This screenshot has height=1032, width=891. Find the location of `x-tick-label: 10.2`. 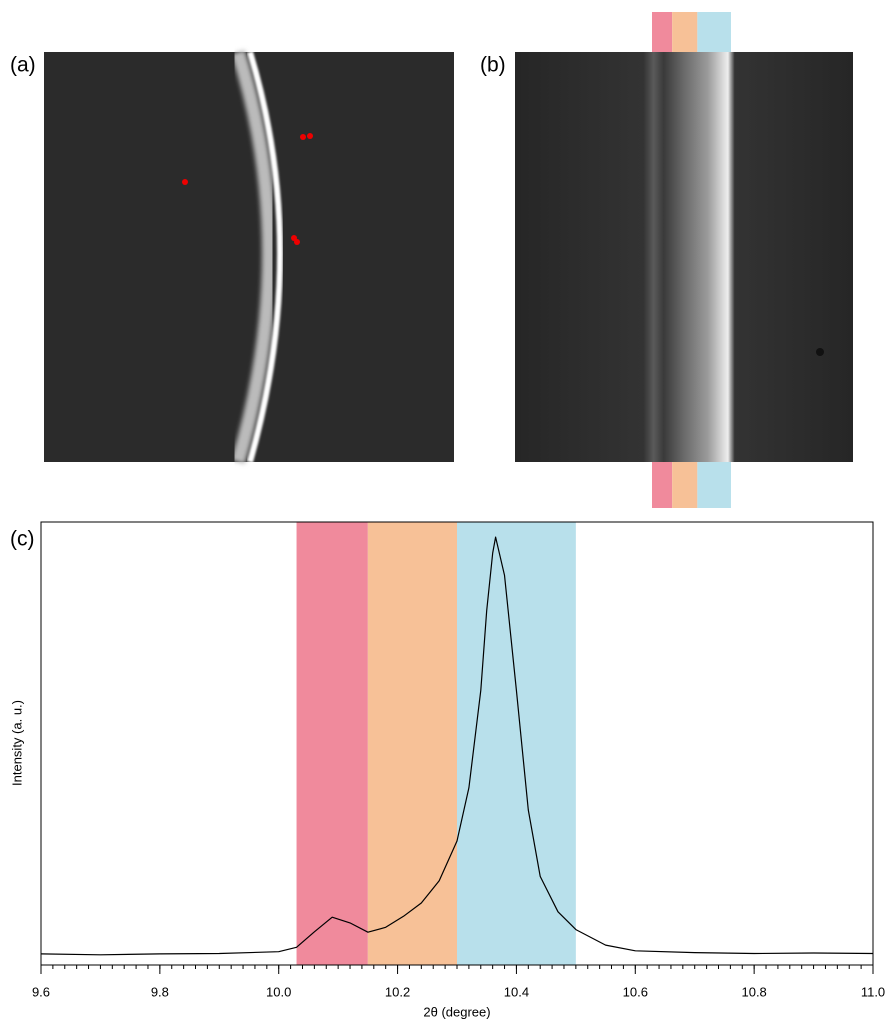

x-tick-label: 10.2 is located at coordinates (397, 991).